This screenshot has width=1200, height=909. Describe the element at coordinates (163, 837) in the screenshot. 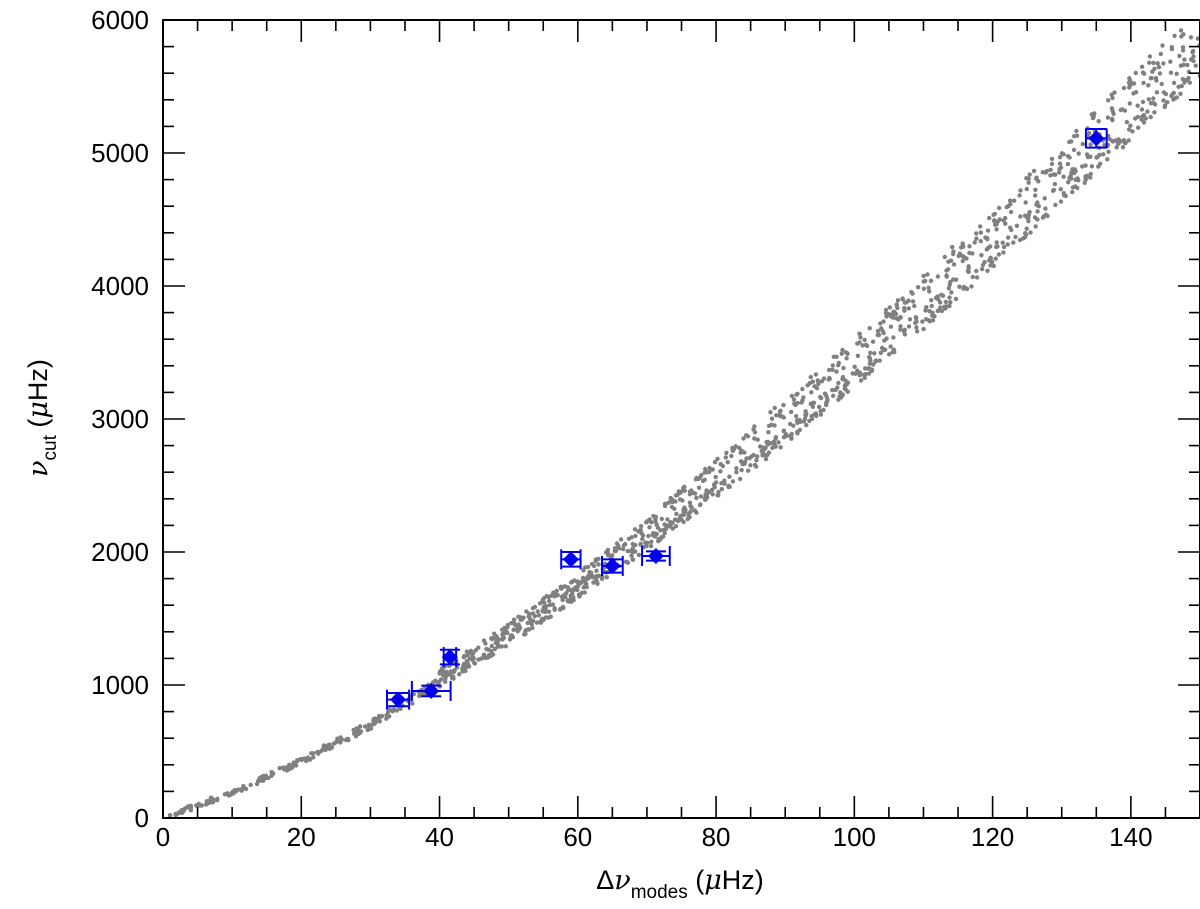

I see `x-tick-label: 0` at that location.